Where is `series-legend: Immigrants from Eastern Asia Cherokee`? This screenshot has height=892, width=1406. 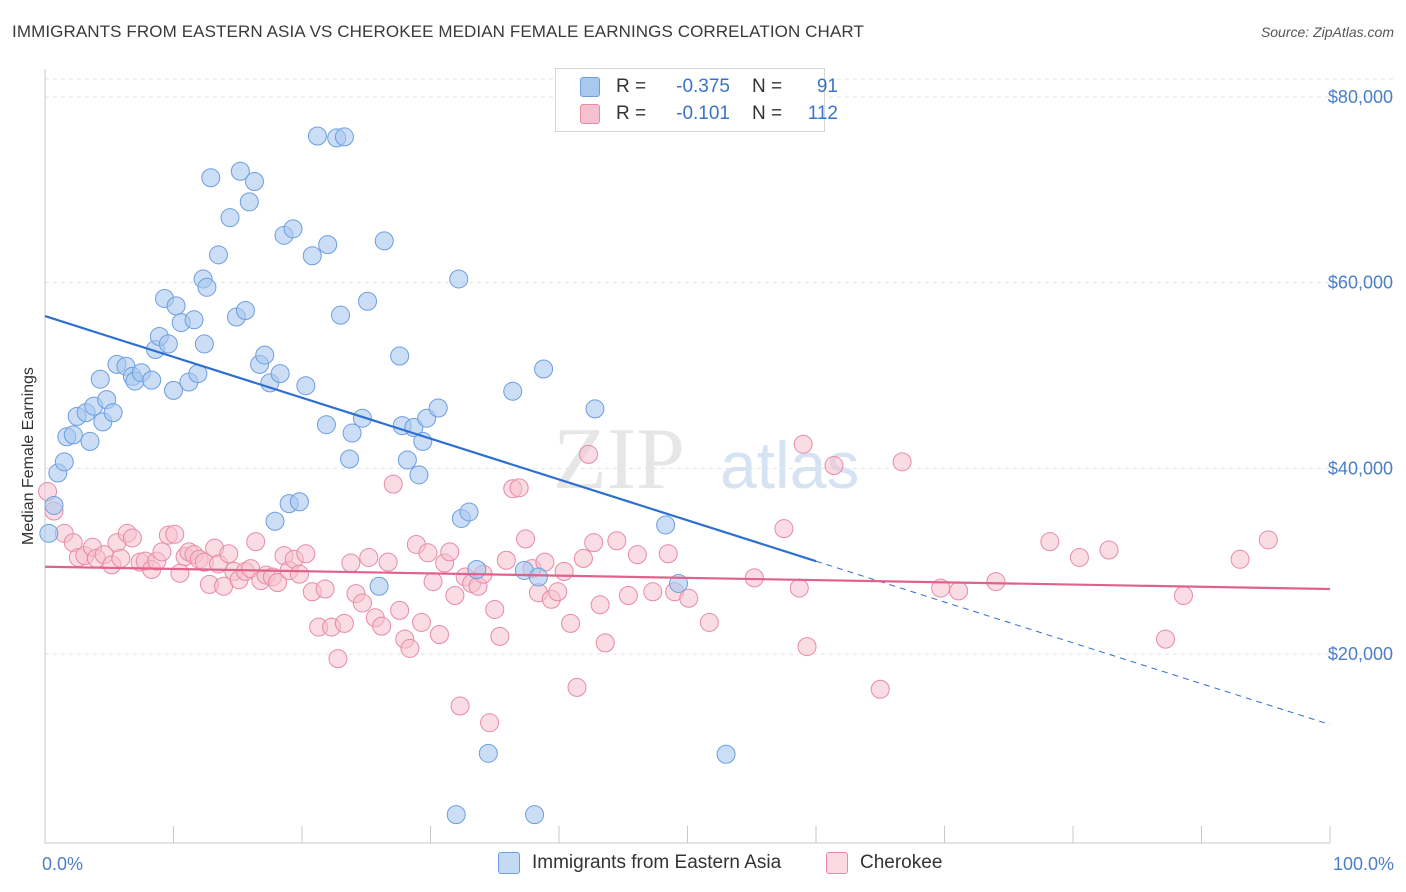
series-legend: Immigrants from Eastern Asia Cherokee is located at coordinates (703, 865).